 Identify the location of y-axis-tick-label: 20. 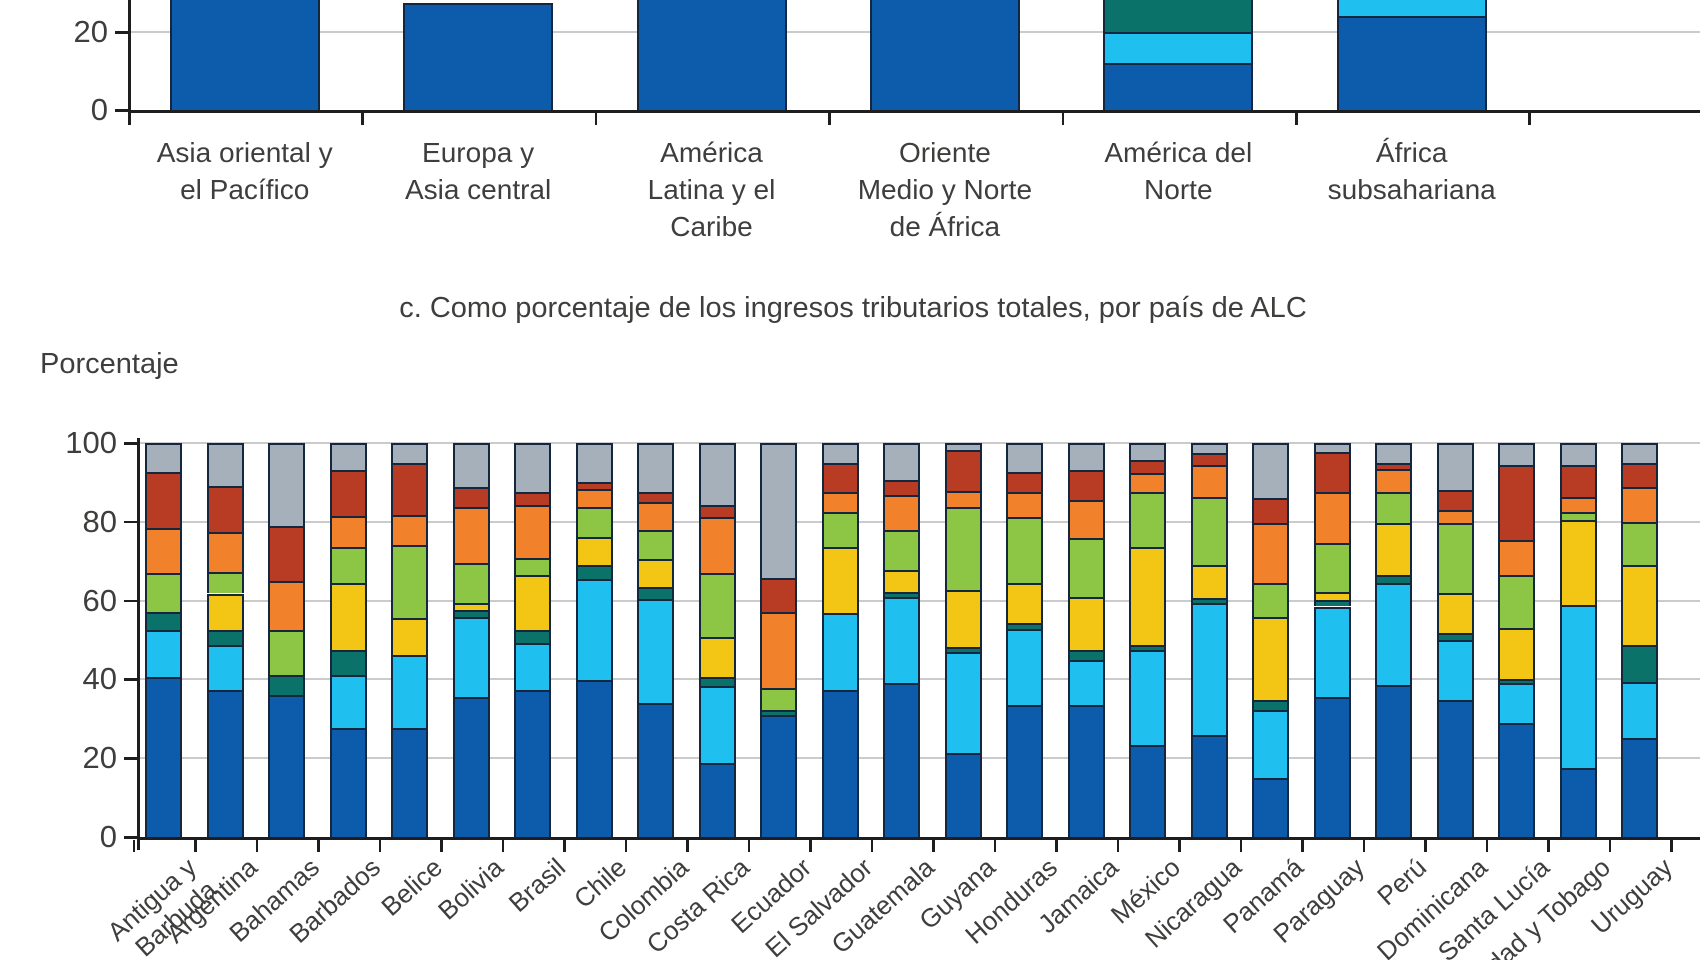
(99, 758).